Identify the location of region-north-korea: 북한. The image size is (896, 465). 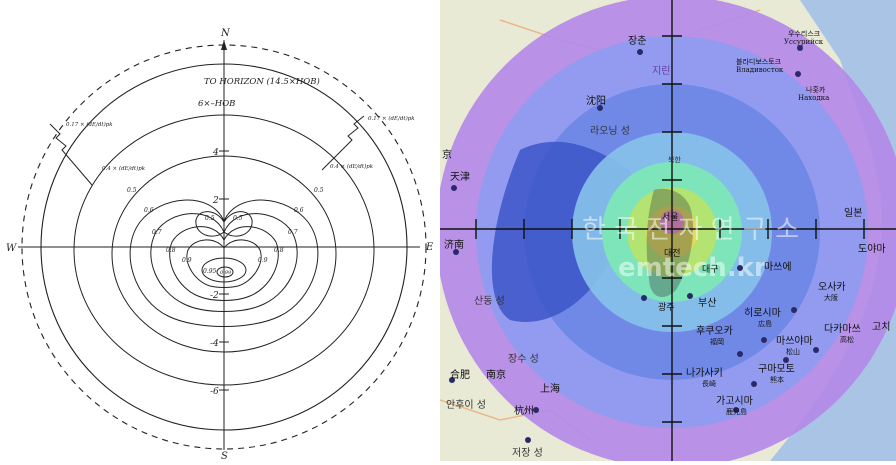
(674, 160).